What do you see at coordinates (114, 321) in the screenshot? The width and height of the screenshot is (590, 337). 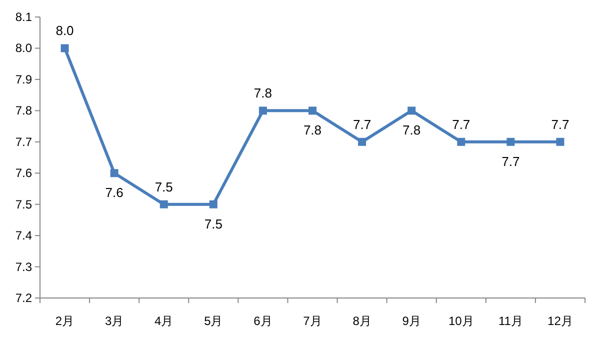 I see `x-tick-label: 3月` at bounding box center [114, 321].